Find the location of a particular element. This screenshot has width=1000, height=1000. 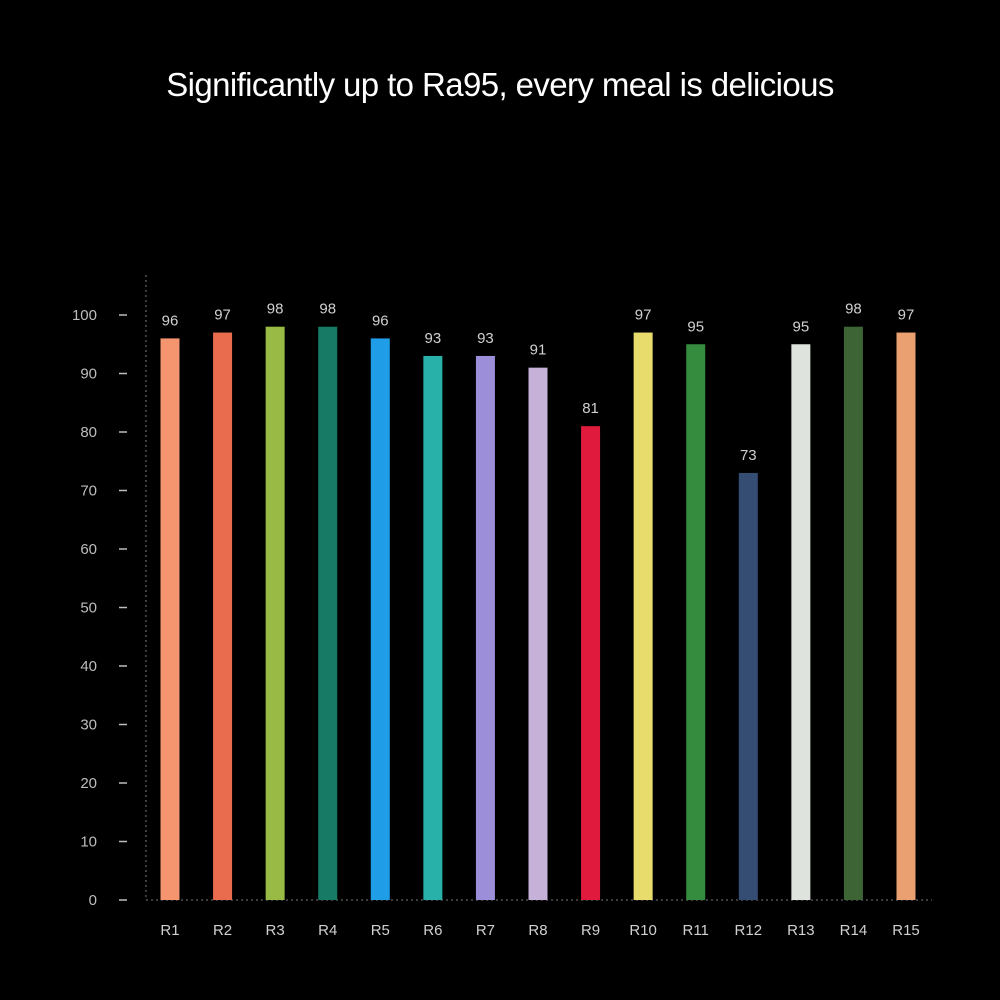

x-tick-label-r9: R9 is located at coordinates (590, 930).